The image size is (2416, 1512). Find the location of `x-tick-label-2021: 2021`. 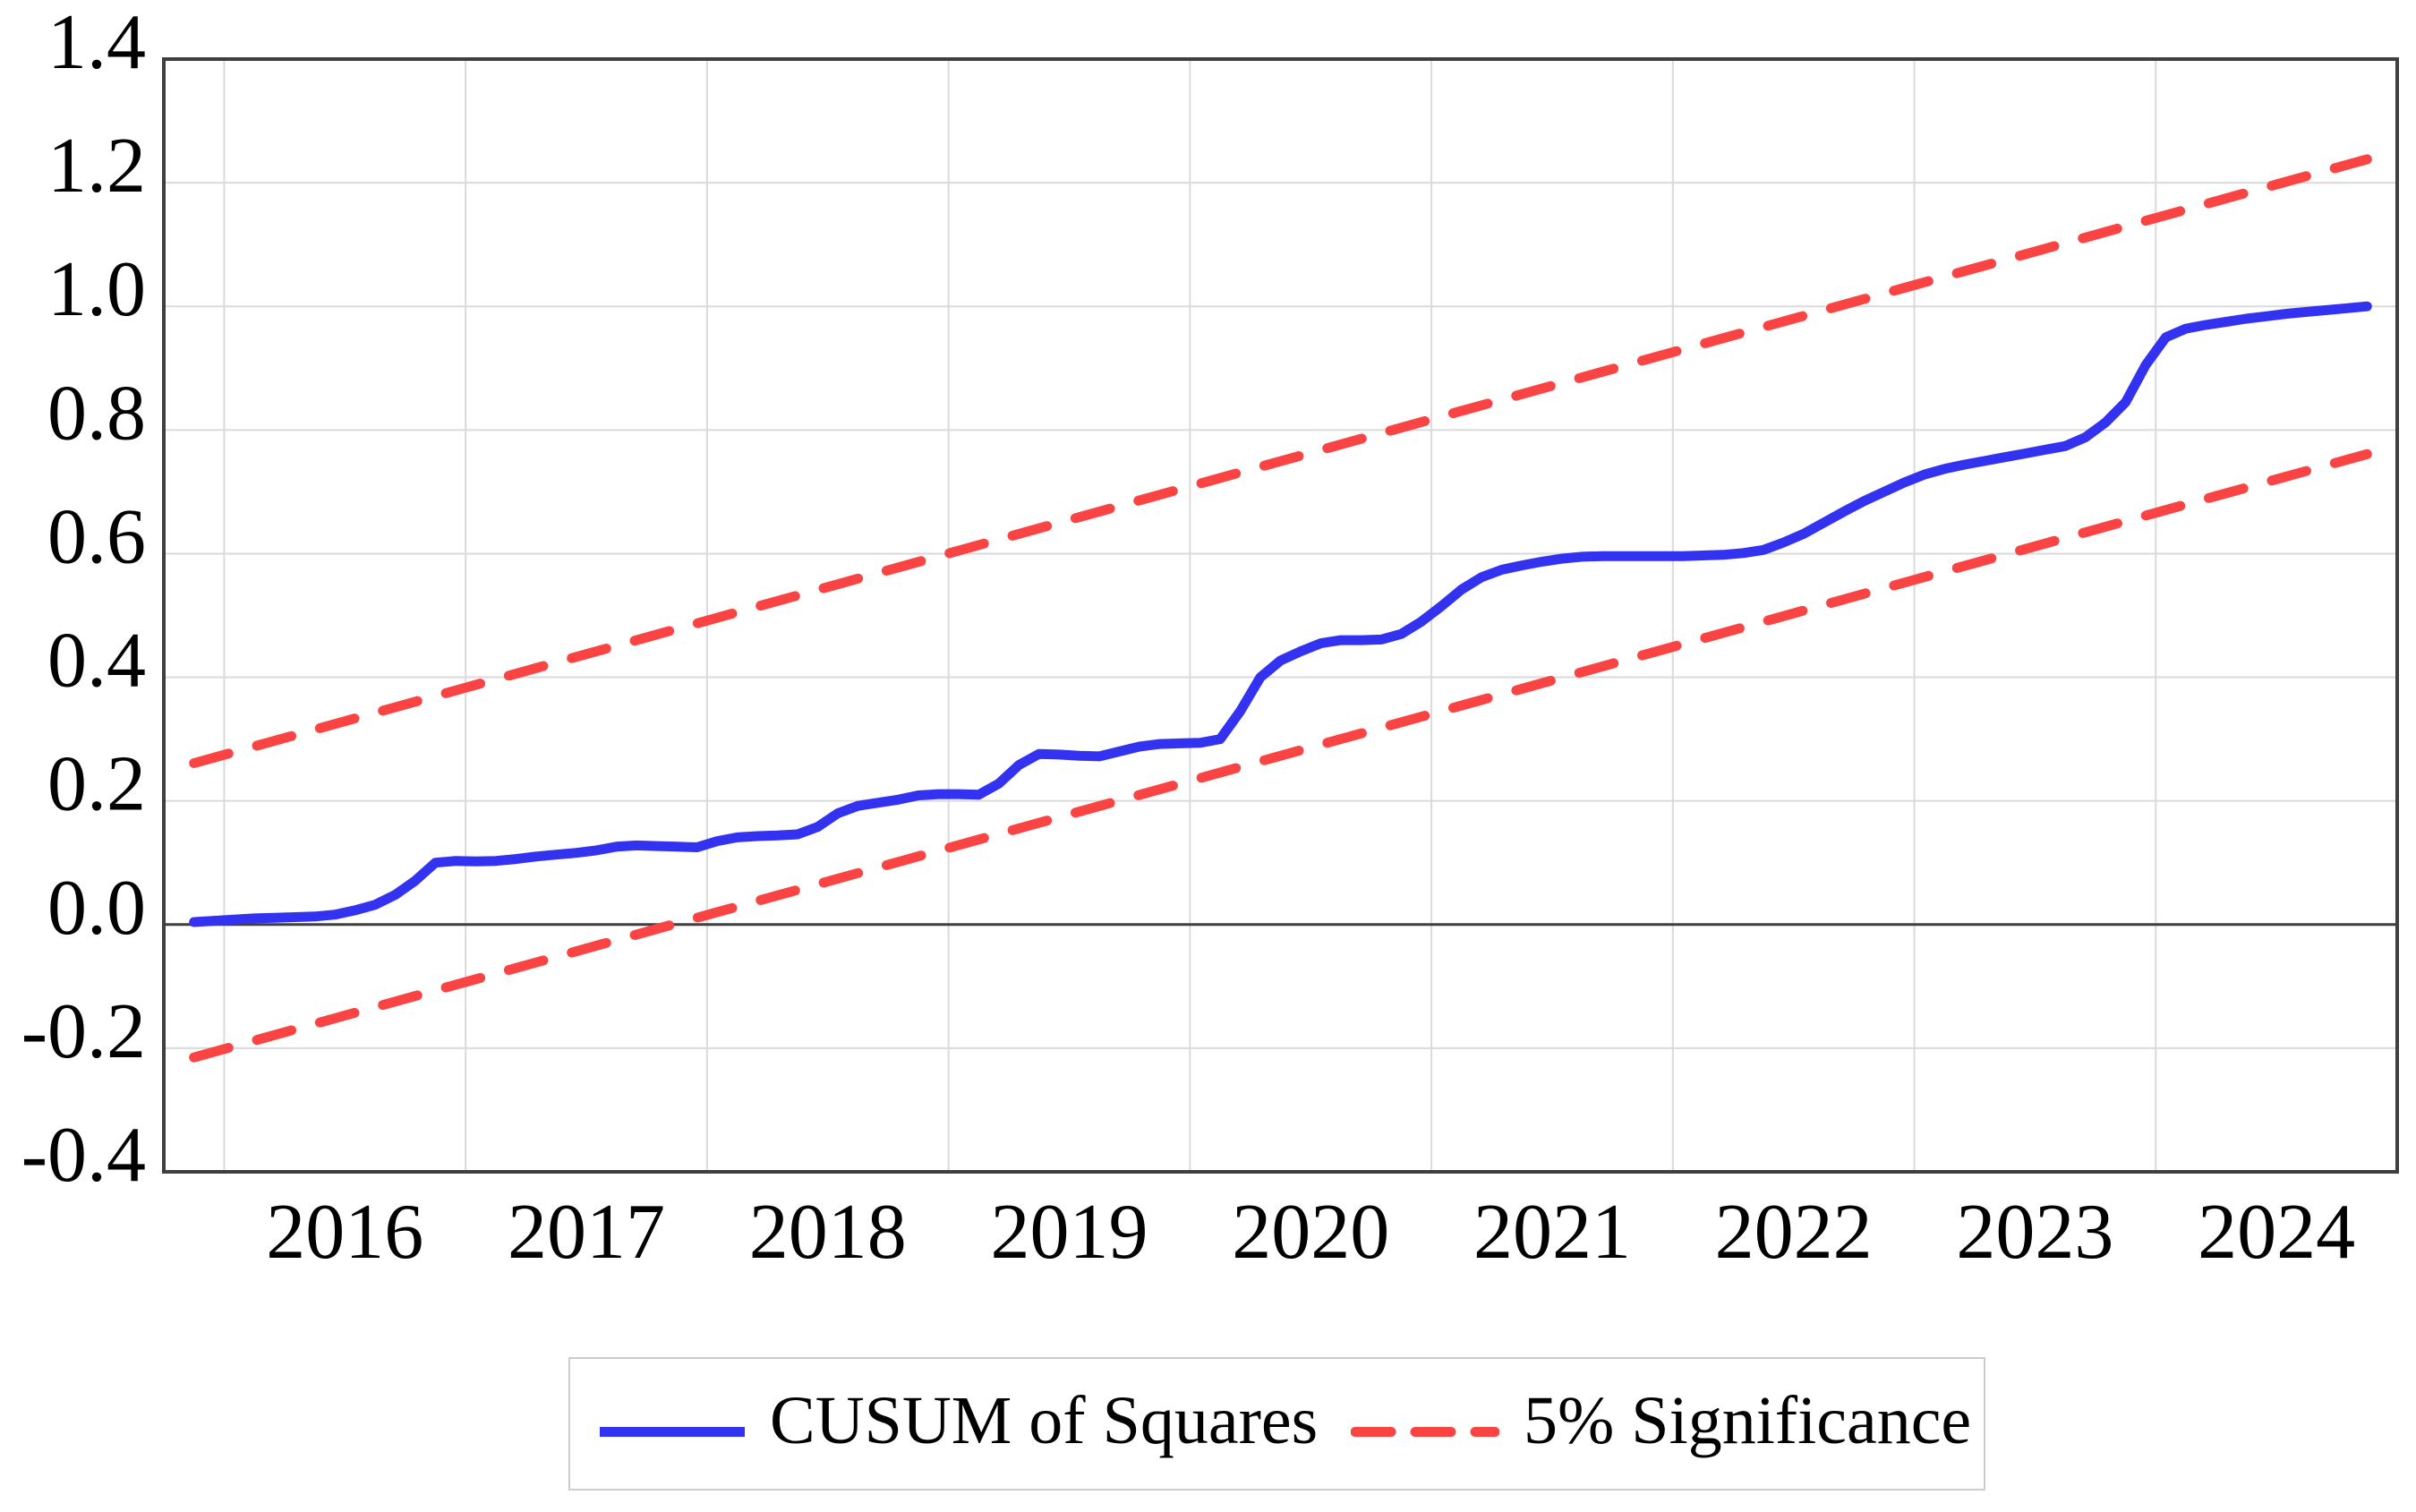

x-tick-label-2021: 2021 is located at coordinates (1552, 1232).